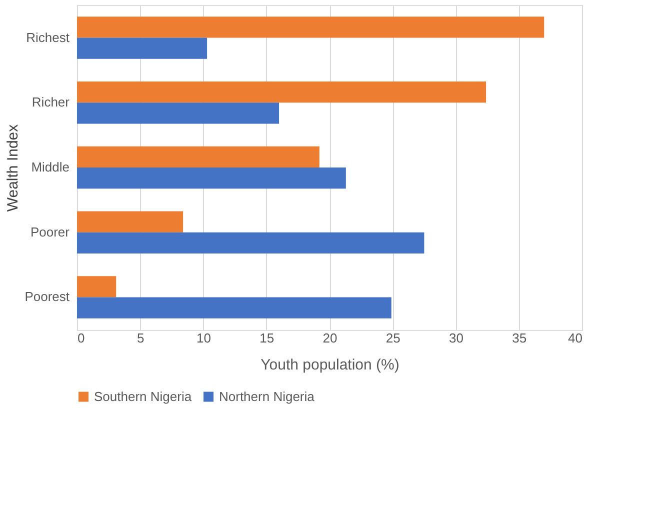 This screenshot has width=653, height=507. What do you see at coordinates (13, 168) in the screenshot?
I see `y-axis-title: Wealth Index` at bounding box center [13, 168].